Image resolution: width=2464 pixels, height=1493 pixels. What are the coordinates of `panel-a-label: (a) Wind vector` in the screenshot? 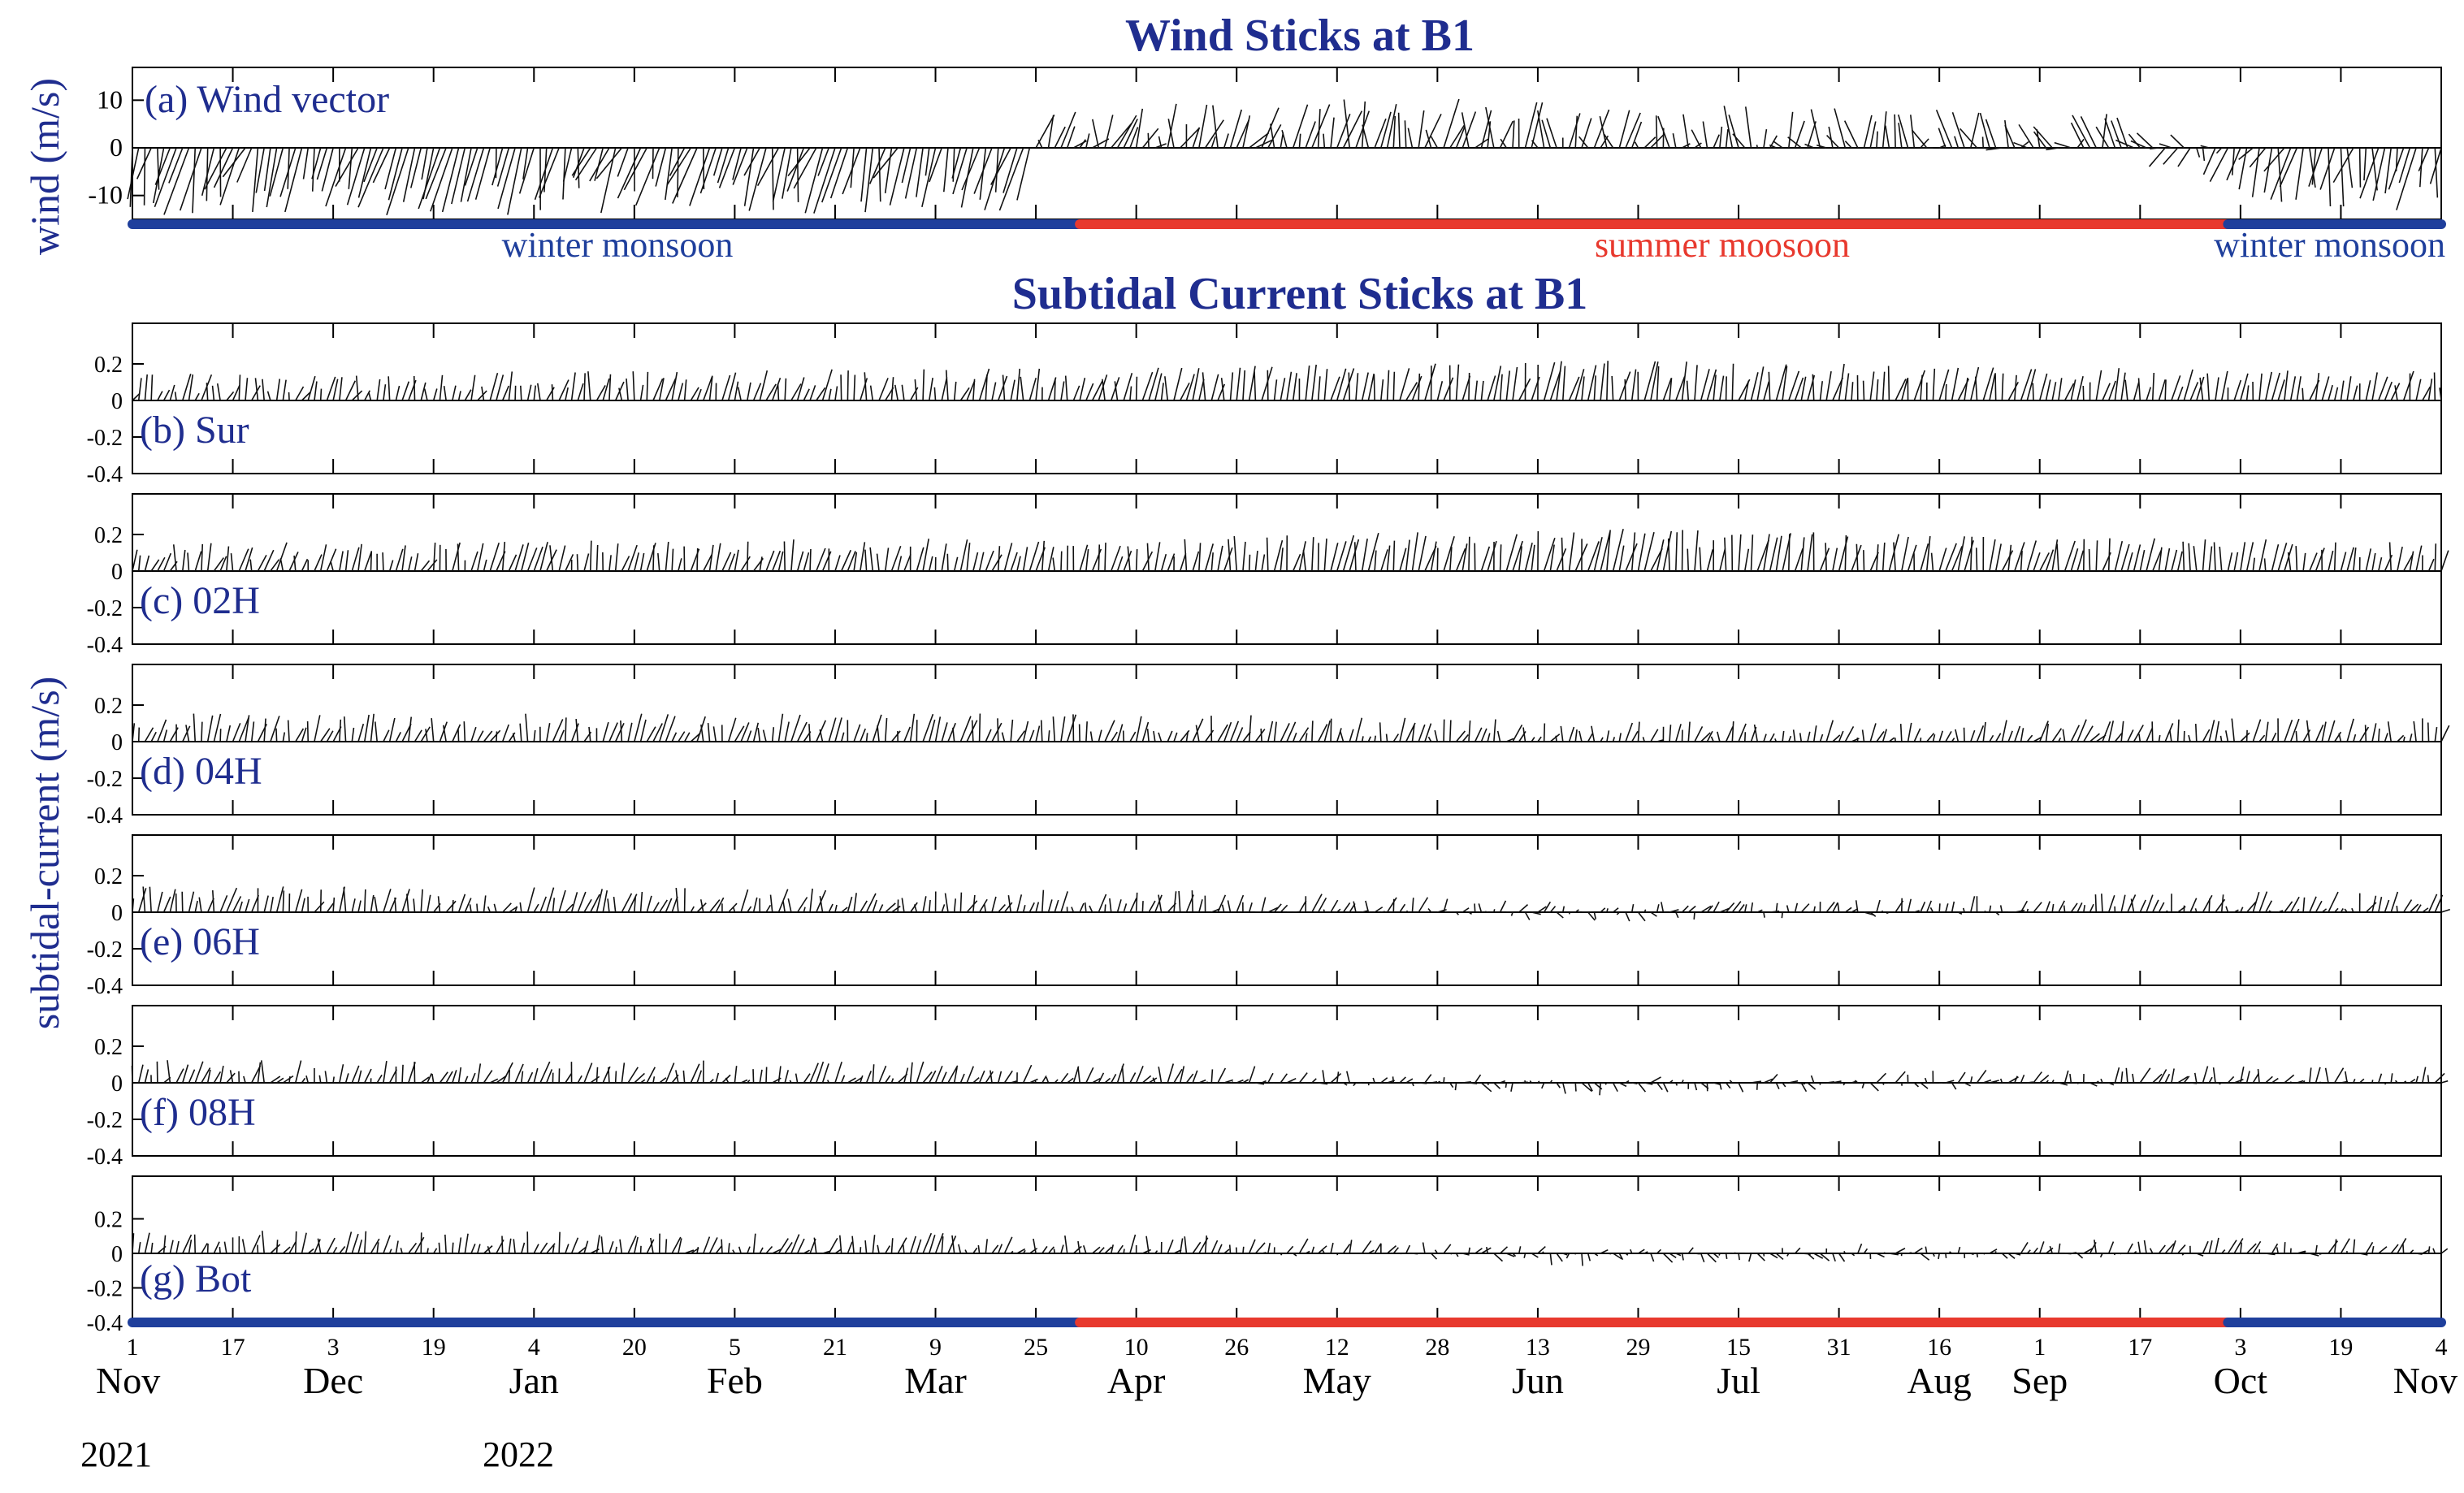 It's located at (267, 99).